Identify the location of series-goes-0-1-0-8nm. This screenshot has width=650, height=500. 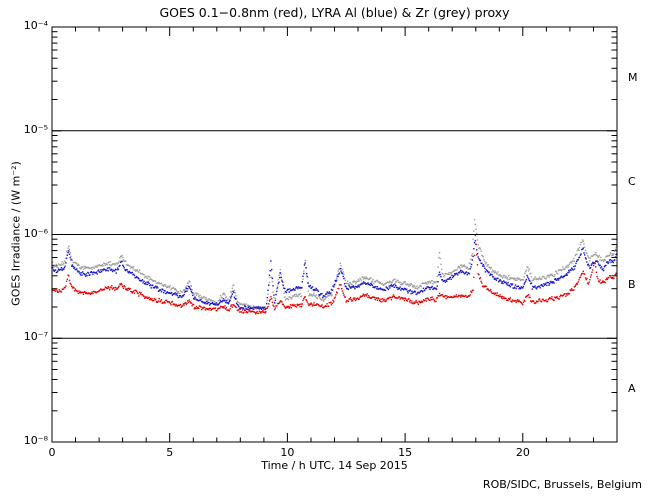
(334, 274).